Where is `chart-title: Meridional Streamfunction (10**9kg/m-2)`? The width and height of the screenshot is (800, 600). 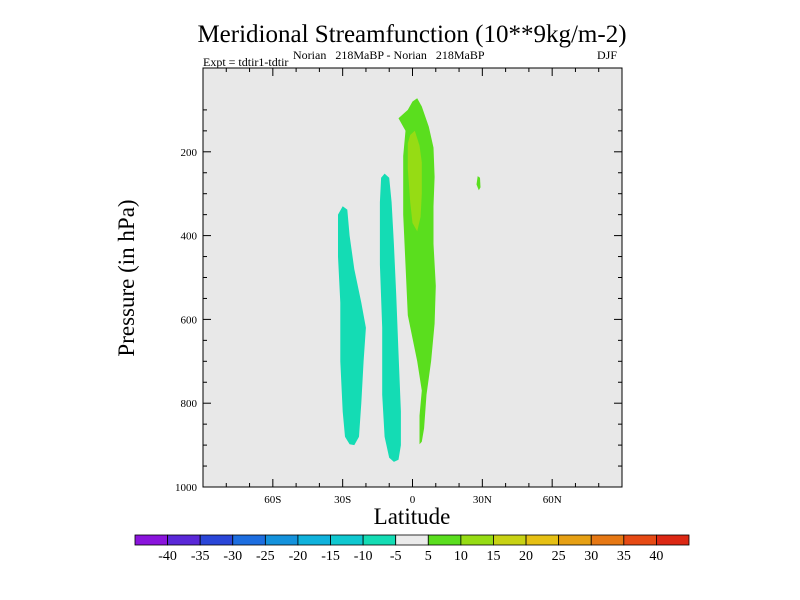 chart-title: Meridional Streamfunction (10**9kg/m-2) is located at coordinates (411, 34).